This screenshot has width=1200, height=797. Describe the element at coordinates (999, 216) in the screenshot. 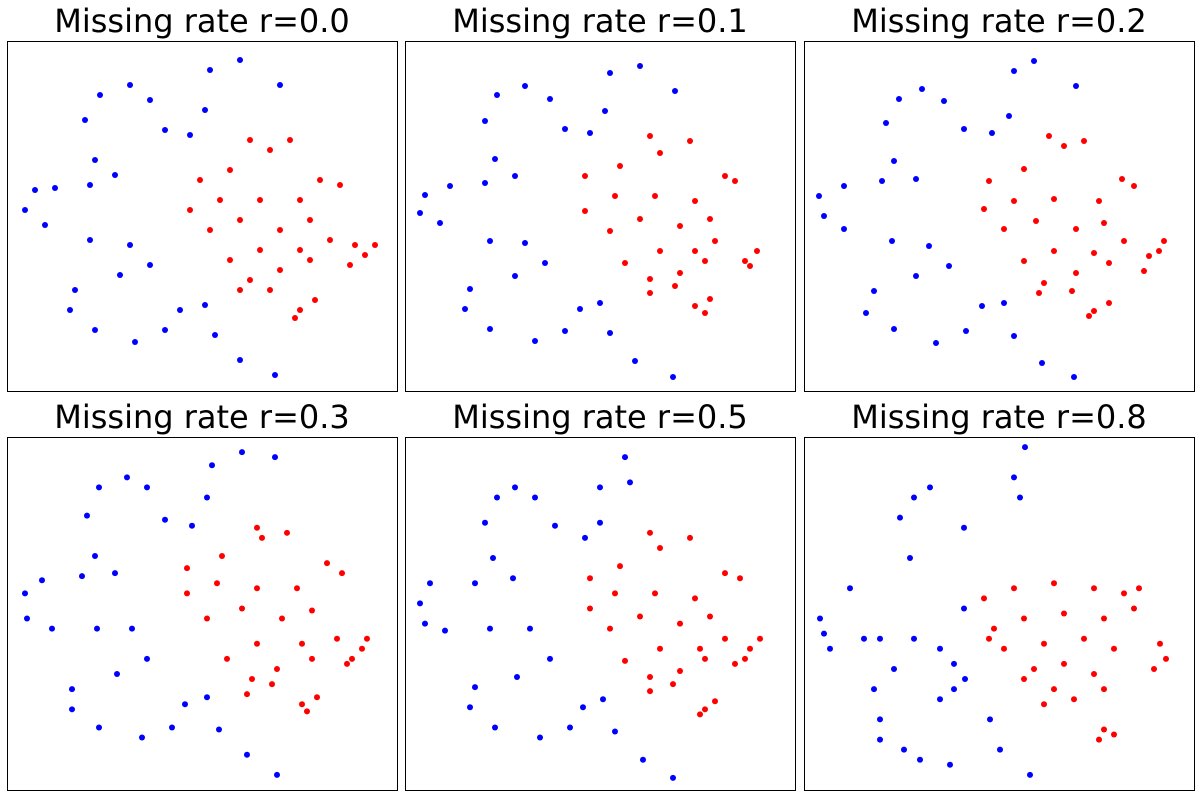

I see `plot-frame` at that location.